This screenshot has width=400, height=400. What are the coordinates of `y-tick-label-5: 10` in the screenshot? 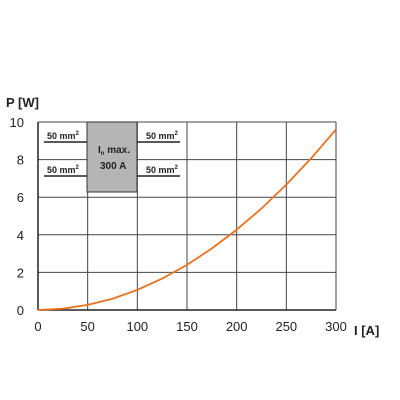 It's located at (17, 122).